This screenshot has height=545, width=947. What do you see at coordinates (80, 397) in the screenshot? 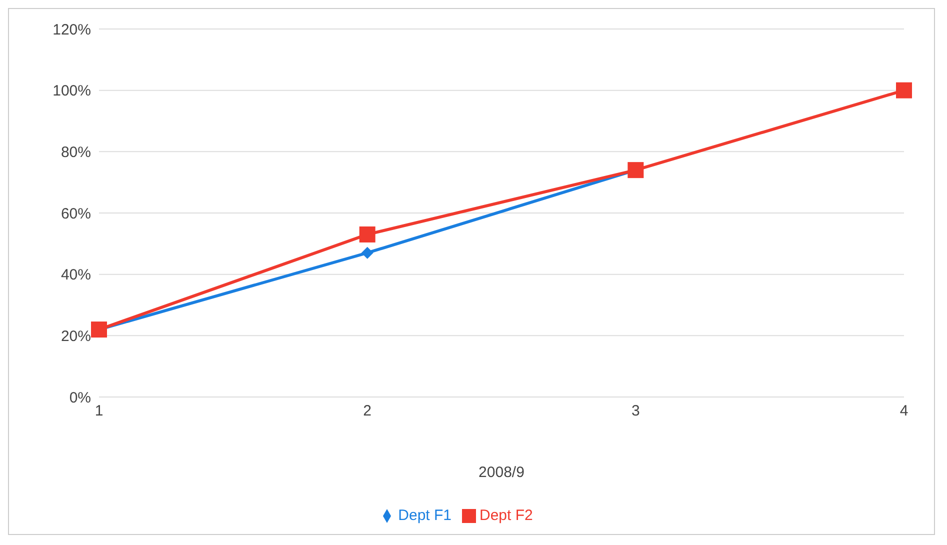
I see `y-tick-label: 0%` at bounding box center [80, 397].